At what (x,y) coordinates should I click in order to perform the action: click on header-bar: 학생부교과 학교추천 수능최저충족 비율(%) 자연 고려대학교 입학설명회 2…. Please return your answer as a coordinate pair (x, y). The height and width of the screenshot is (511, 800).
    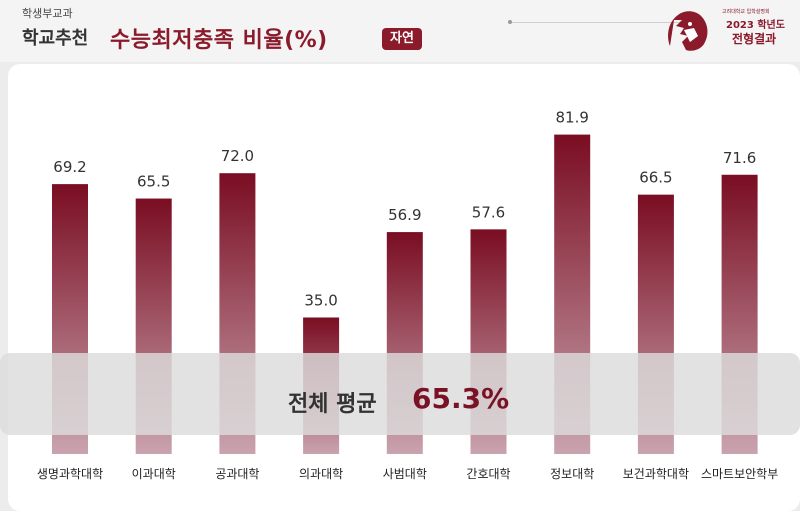
    Looking at the image, I should click on (400, 31).